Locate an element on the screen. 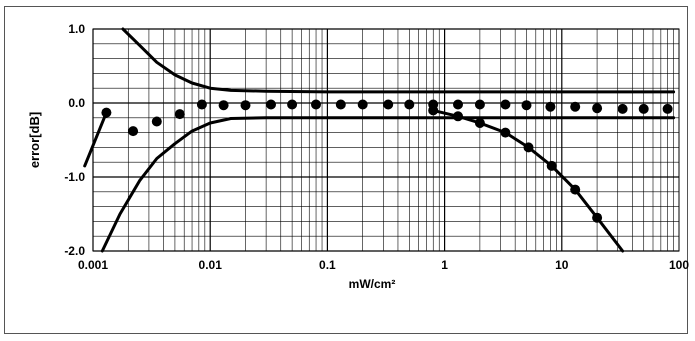 The image size is (695, 341). y-tick-label: 0.0 is located at coordinates (76, 103).